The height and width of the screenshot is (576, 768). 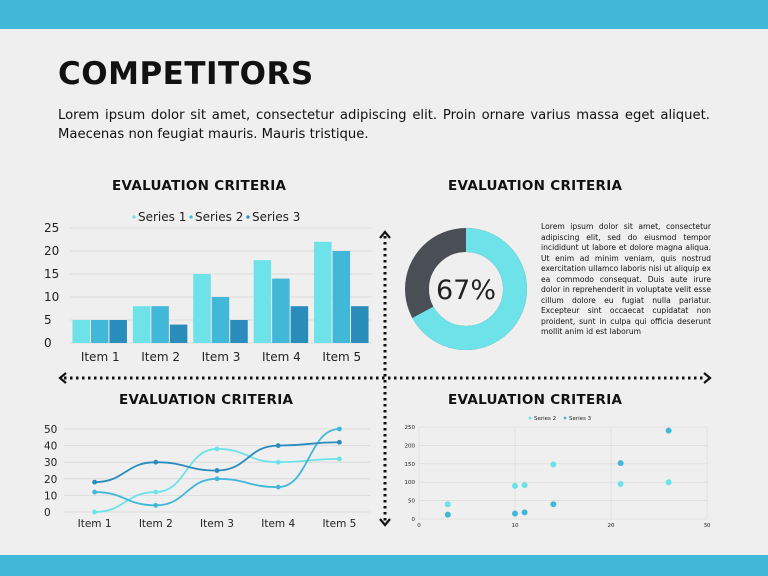 What do you see at coordinates (48, 320) in the screenshot?
I see `y-tick-label: 5` at bounding box center [48, 320].